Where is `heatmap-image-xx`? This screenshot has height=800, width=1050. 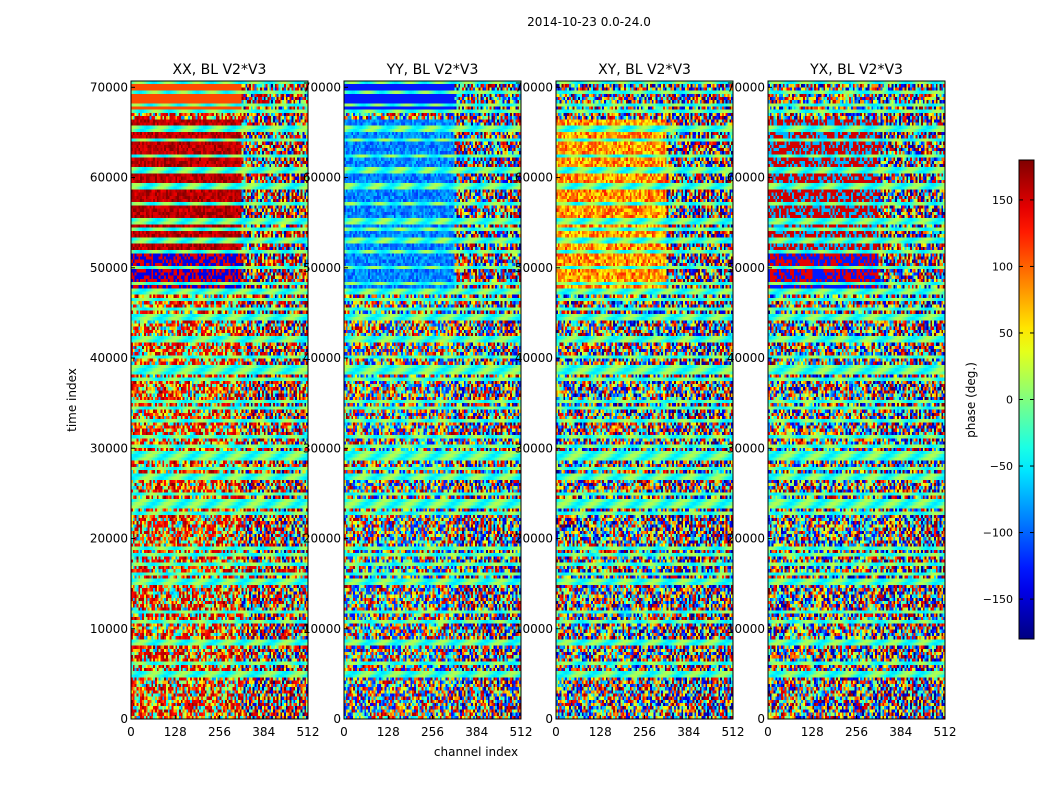
heatmap-image-xx is located at coordinates (219, 400).